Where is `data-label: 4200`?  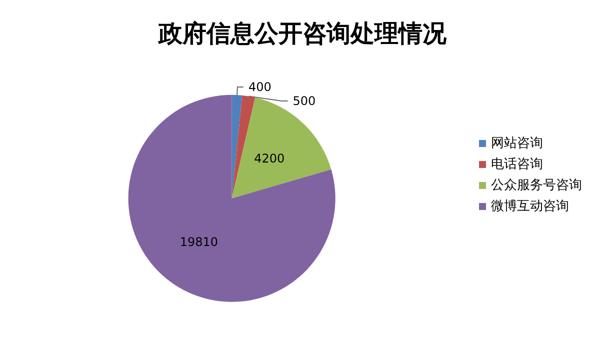
data-label: 4200 is located at coordinates (269, 159).